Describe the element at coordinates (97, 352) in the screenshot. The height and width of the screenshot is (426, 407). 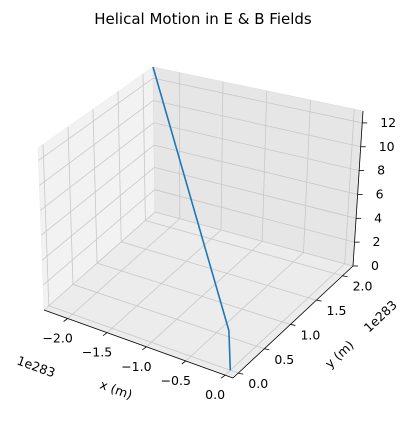
I see `x-tick-label: −1.5` at that location.